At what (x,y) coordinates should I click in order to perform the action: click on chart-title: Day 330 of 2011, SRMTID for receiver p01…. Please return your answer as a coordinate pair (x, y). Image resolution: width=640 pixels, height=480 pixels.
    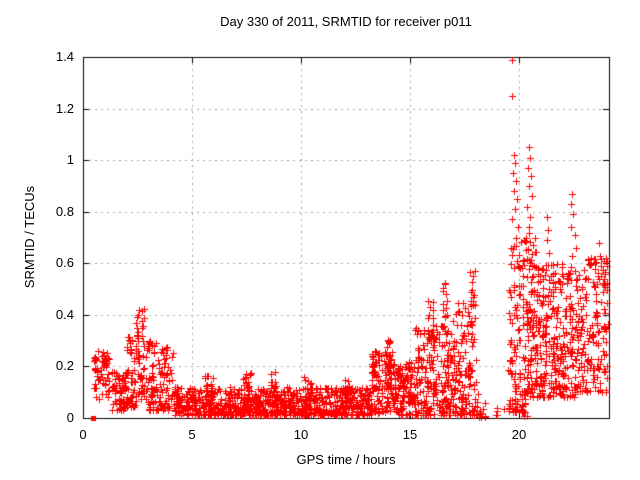
    Looking at the image, I should click on (346, 21).